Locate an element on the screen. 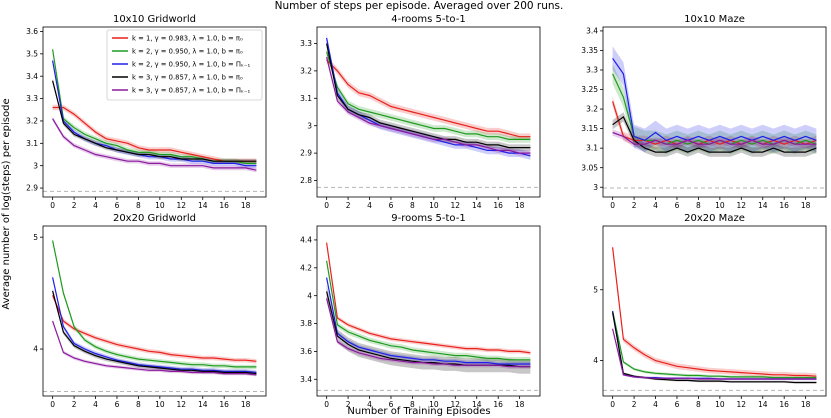  y-tick-label: 3.8 is located at coordinates (306, 323).